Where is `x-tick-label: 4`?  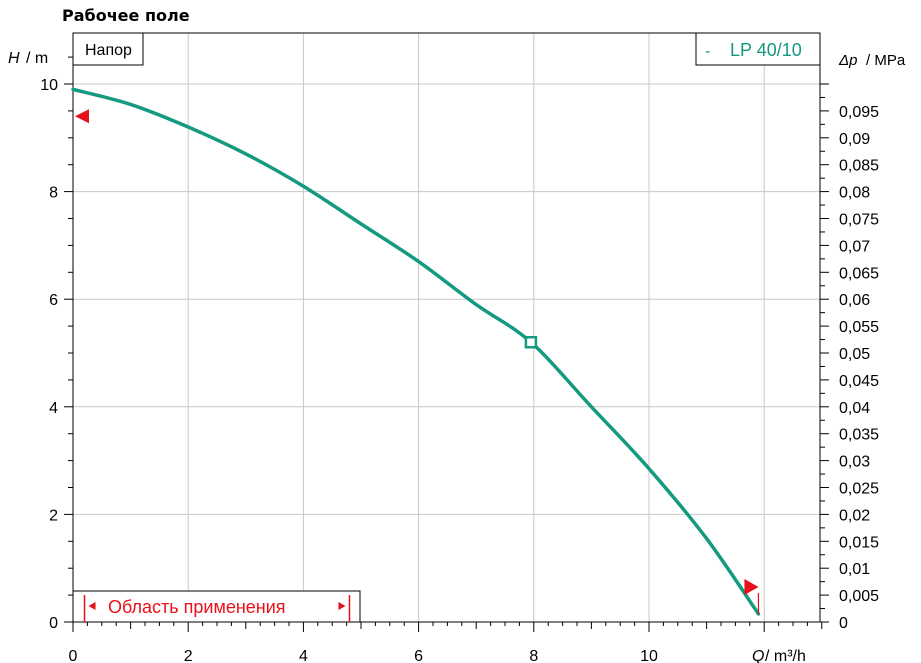 x-tick-label: 4 is located at coordinates (303, 655).